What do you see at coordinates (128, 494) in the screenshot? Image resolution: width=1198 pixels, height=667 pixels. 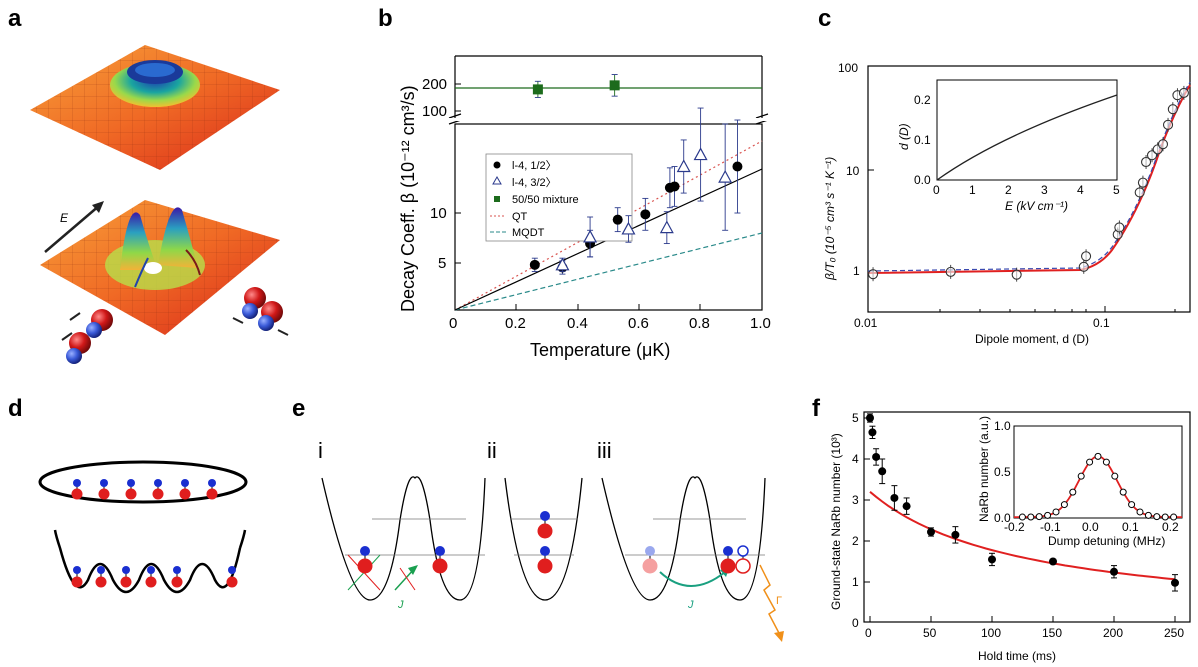 I see `panel-d: d` at bounding box center [128, 494].